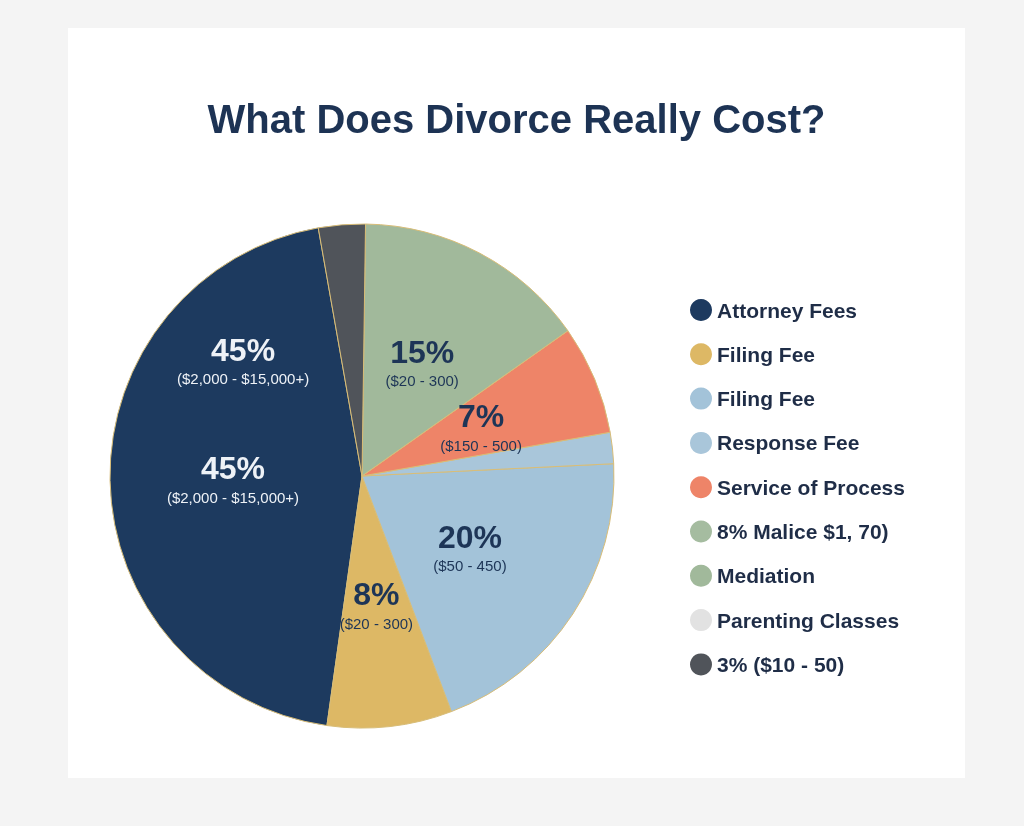  I want to click on data-label: 7% ($150 - 500), so click(481, 426).